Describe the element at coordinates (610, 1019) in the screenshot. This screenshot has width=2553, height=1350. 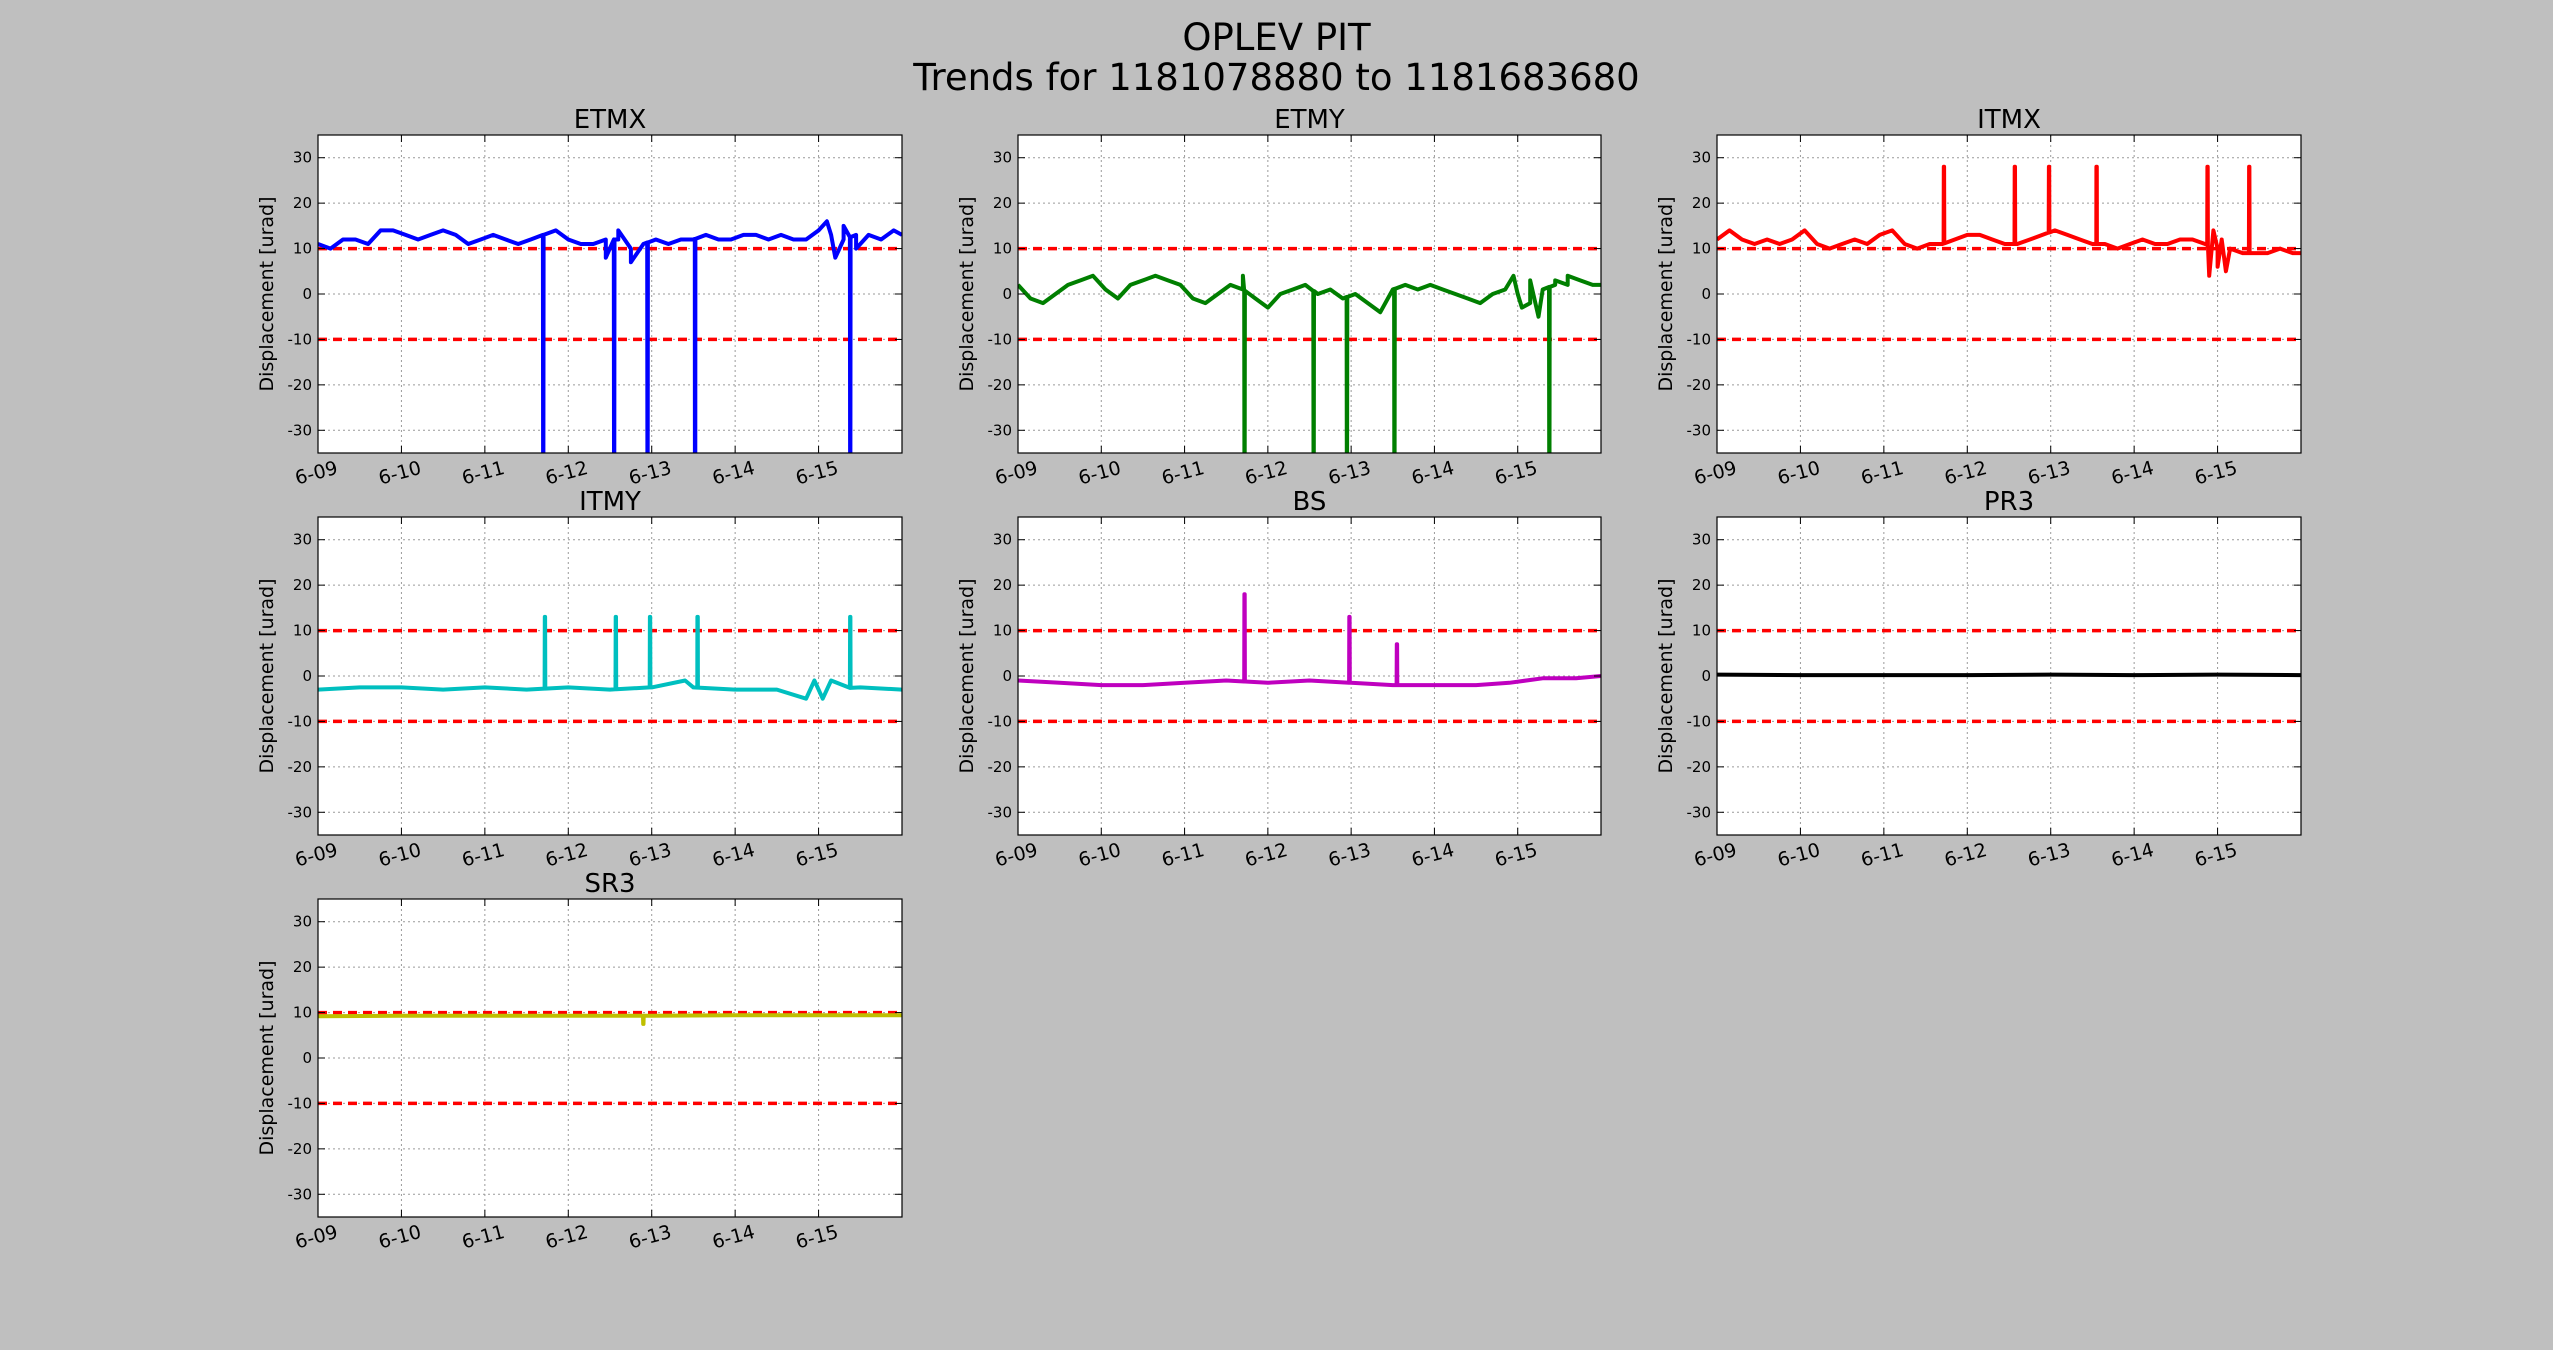
I see `series-line-sr3` at that location.